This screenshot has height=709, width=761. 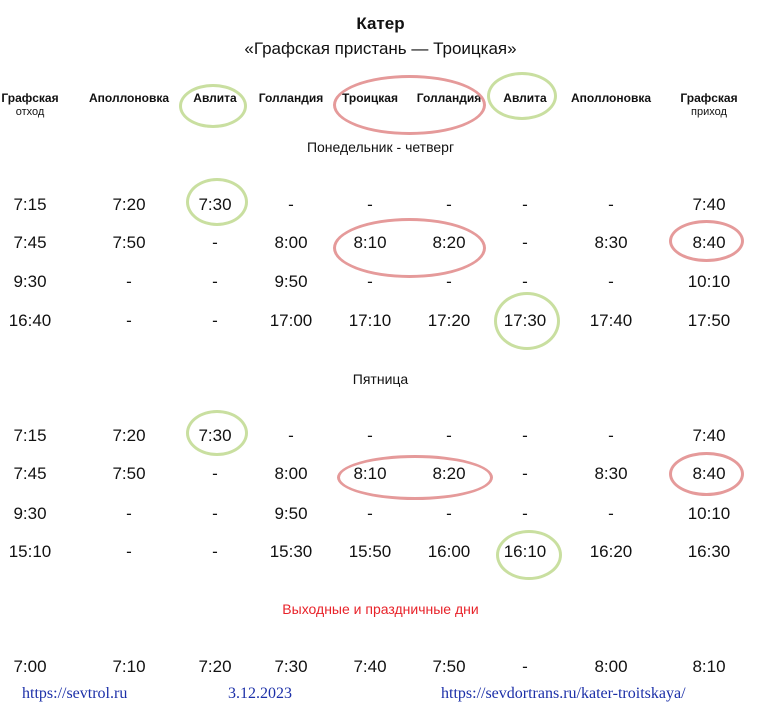 I want to click on column-header: Авлита, so click(x=525, y=98).